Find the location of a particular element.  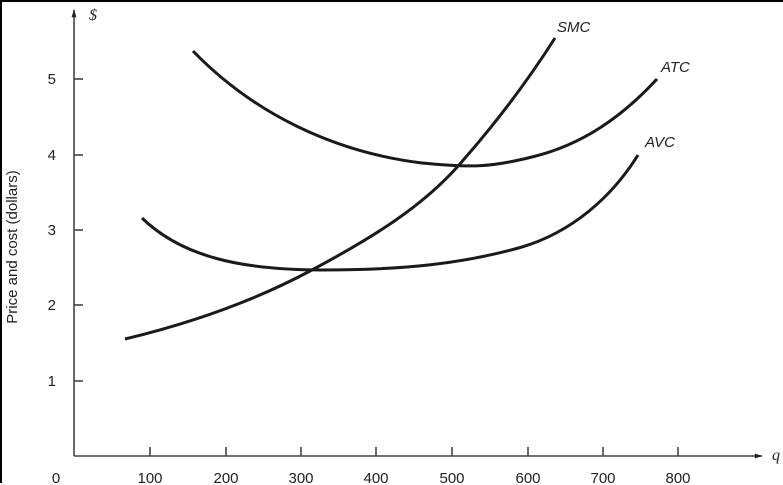

y-tick-labels: 1 2 3 4 5 is located at coordinates (52, 230).